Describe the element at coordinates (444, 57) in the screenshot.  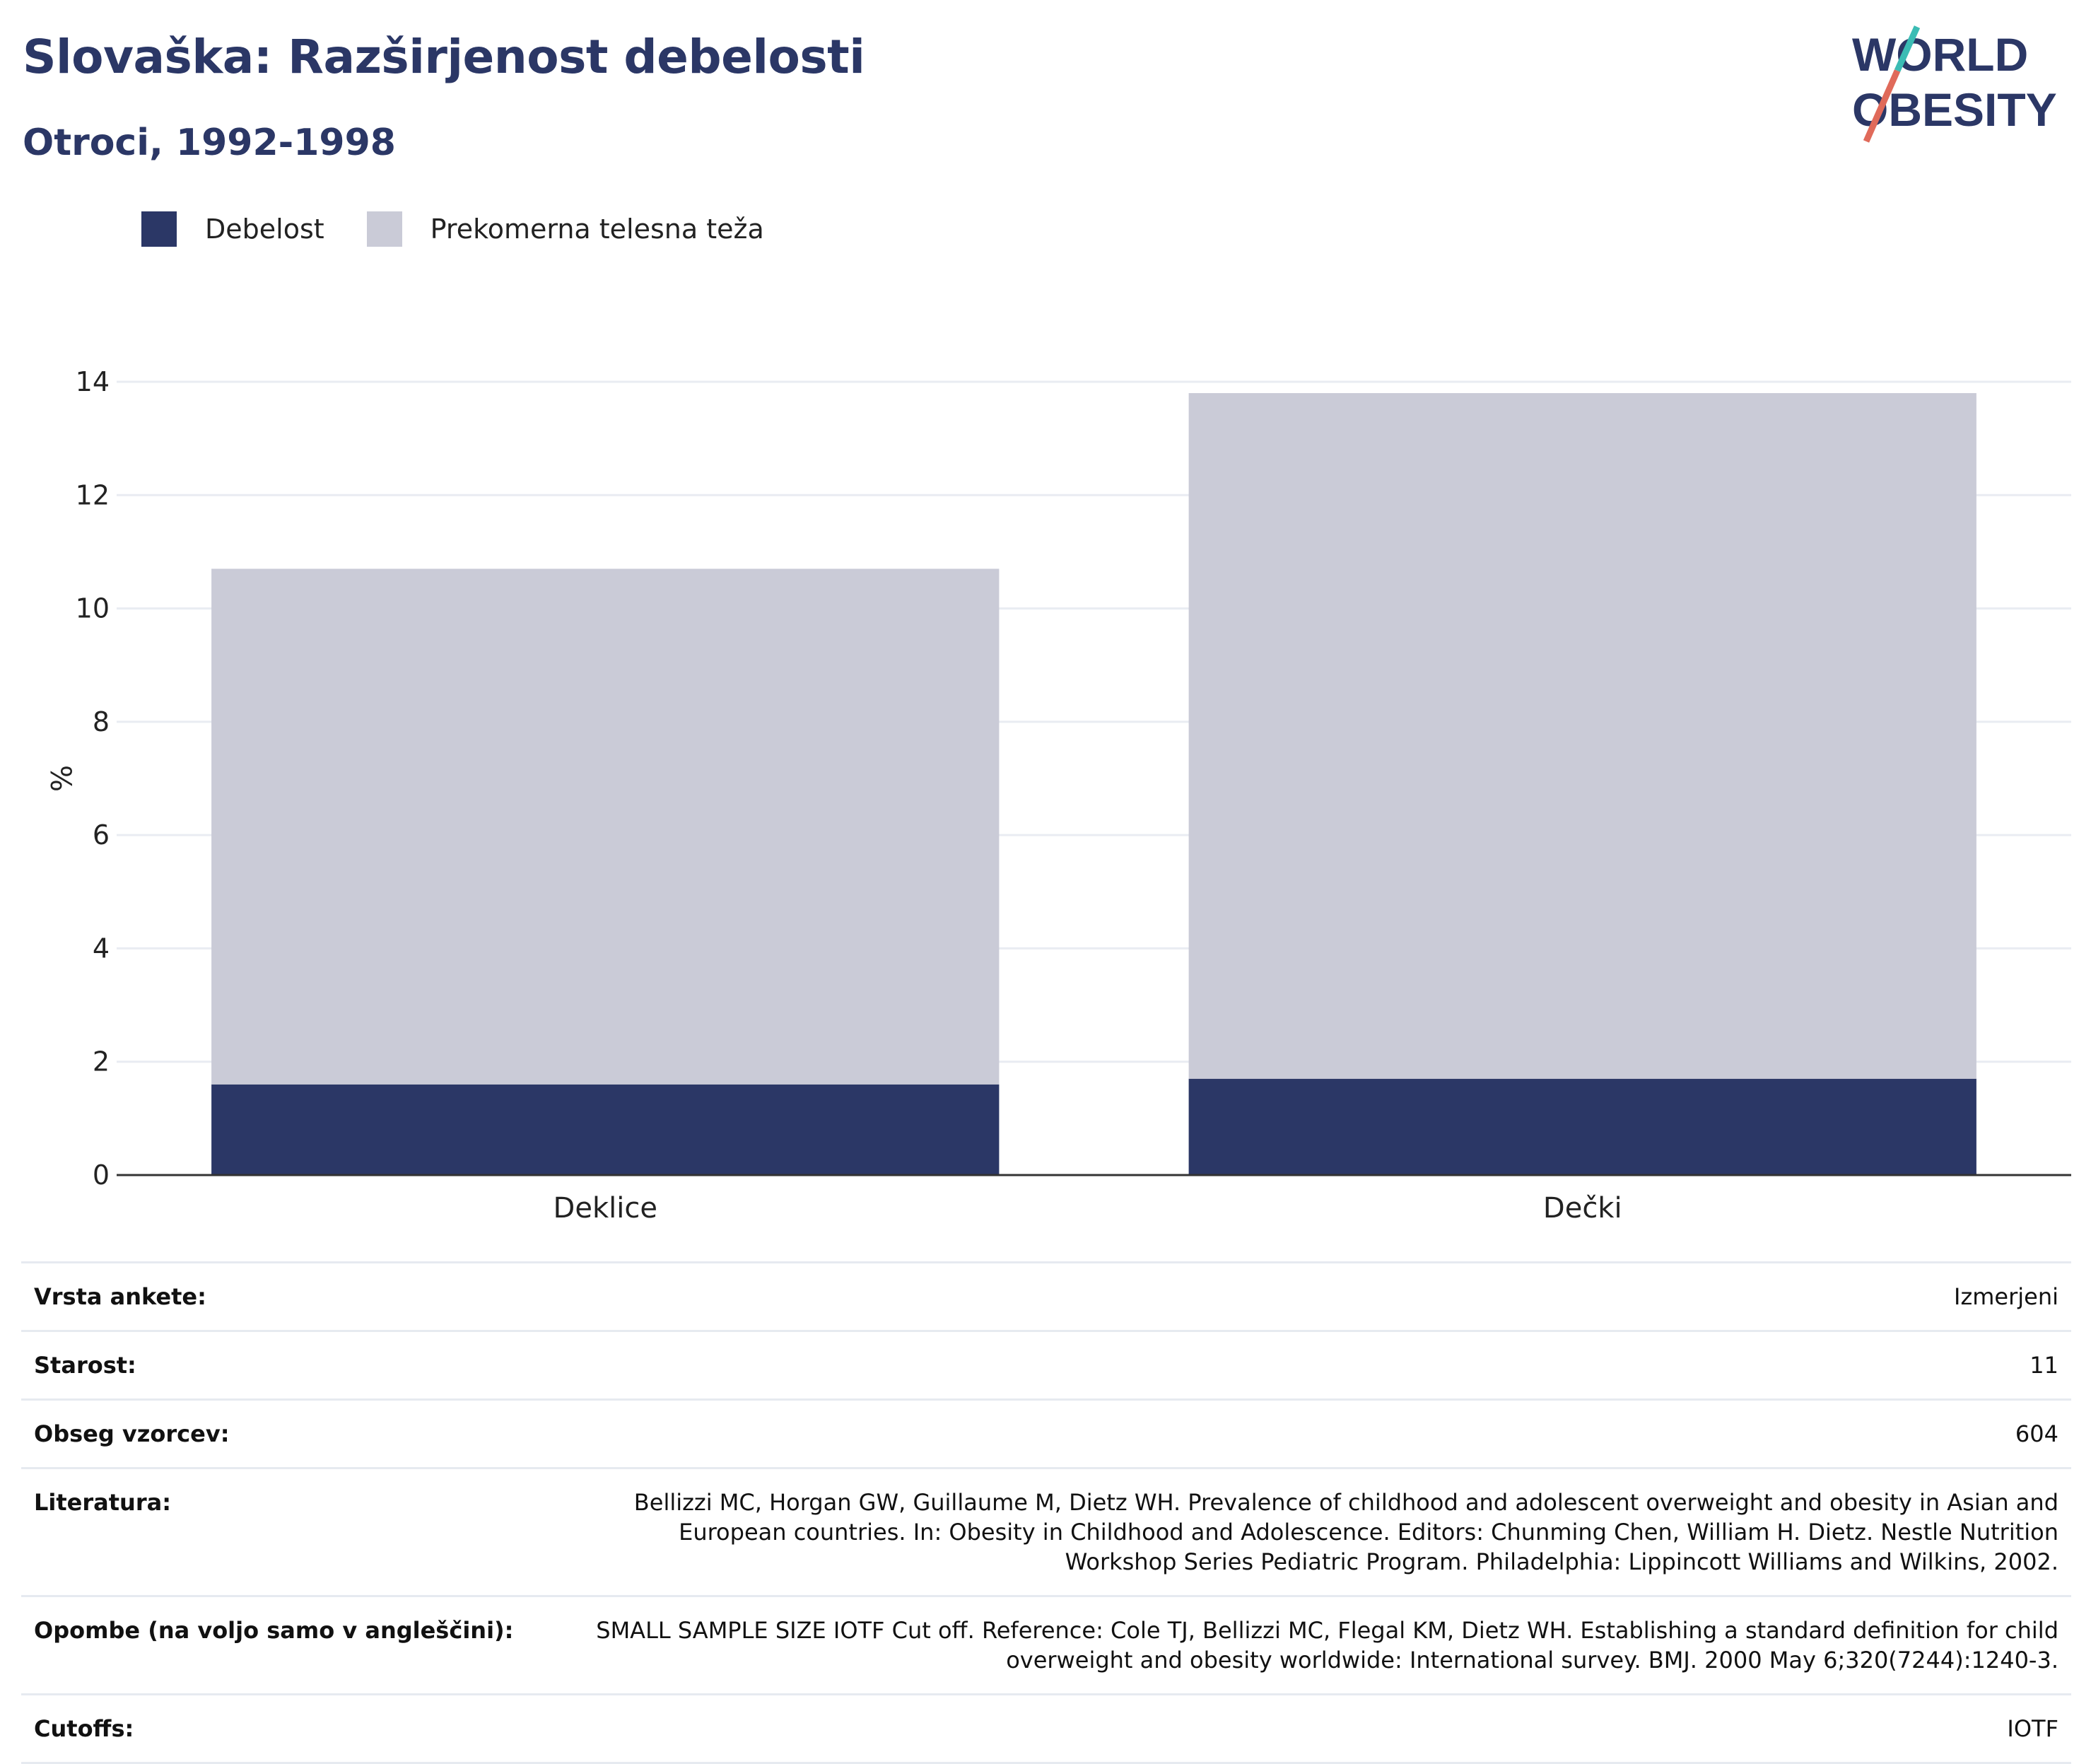
I see `chart-title: Slovaška: Razširjenost debelosti` at that location.